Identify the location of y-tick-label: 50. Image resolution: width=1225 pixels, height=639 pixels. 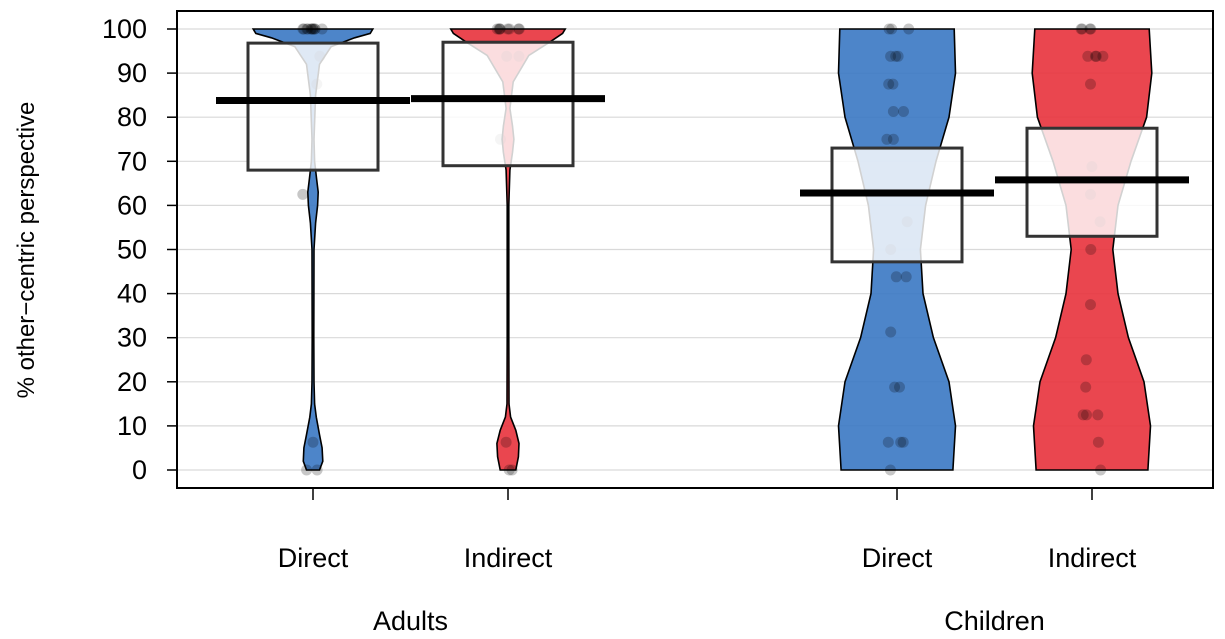
(132, 250).